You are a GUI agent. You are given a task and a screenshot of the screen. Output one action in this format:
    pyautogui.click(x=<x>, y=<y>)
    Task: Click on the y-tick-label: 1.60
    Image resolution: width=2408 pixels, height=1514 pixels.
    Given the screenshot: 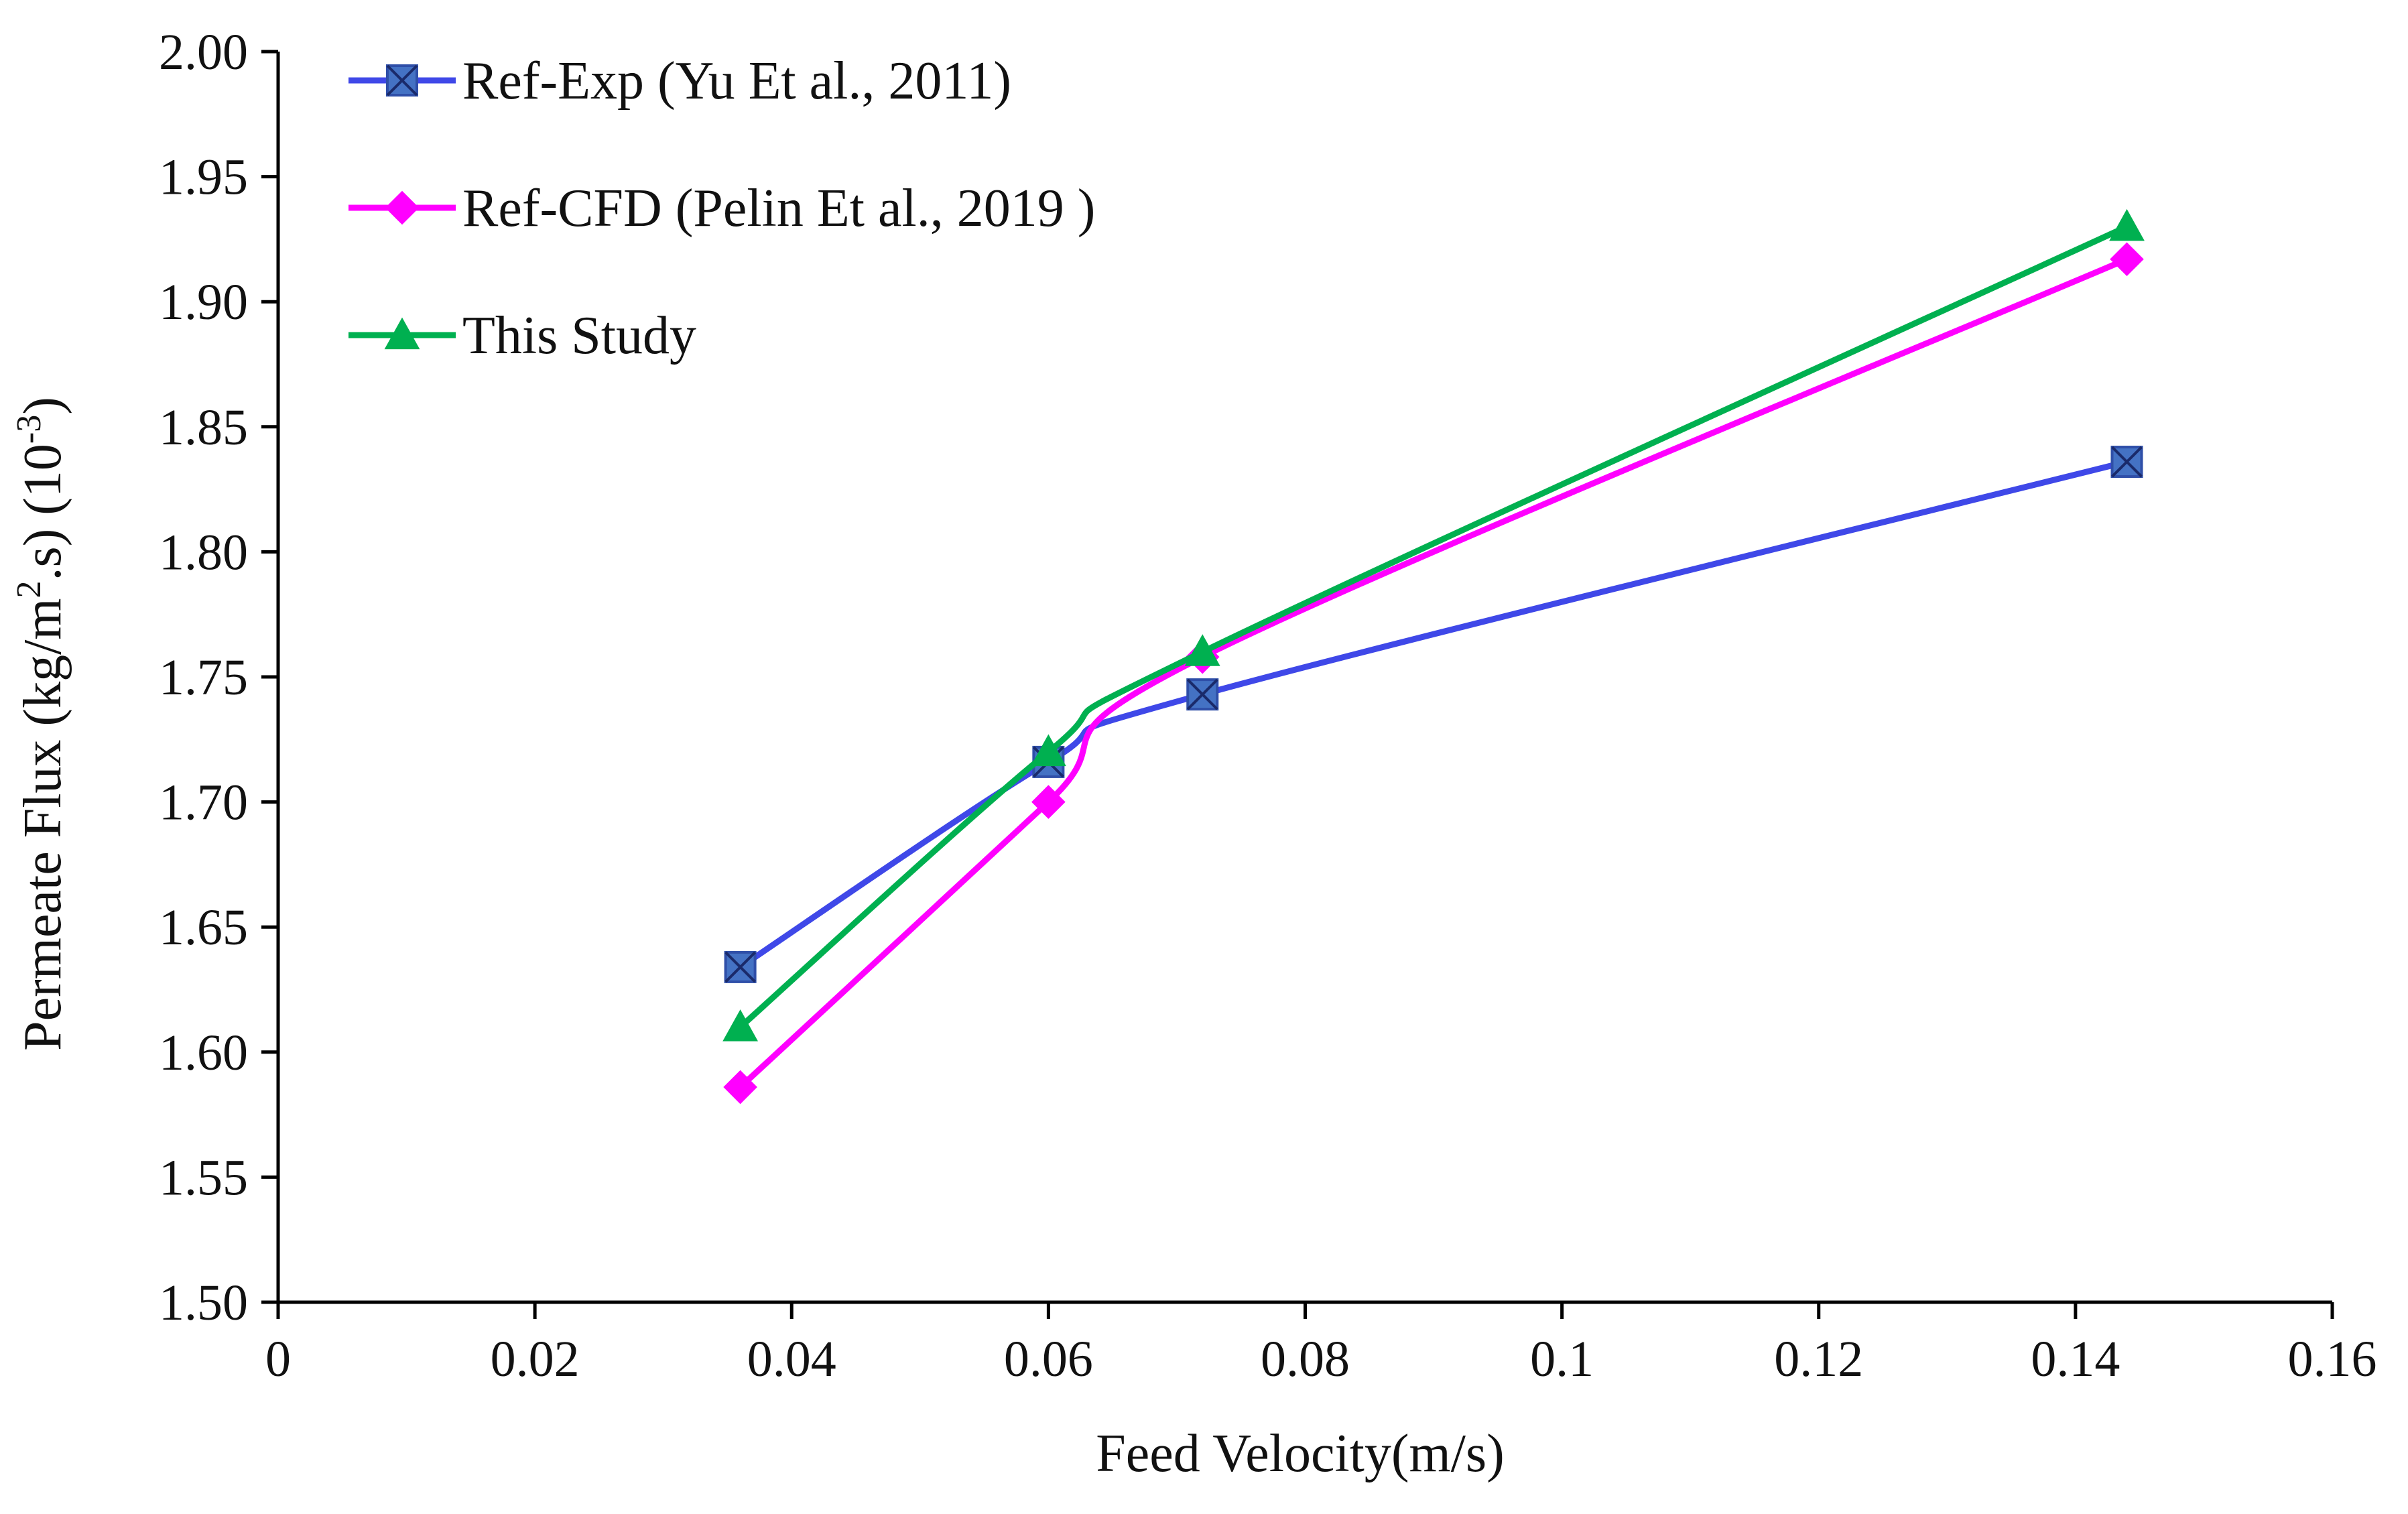 What is the action you would take?
    pyautogui.click(x=203, y=1053)
    